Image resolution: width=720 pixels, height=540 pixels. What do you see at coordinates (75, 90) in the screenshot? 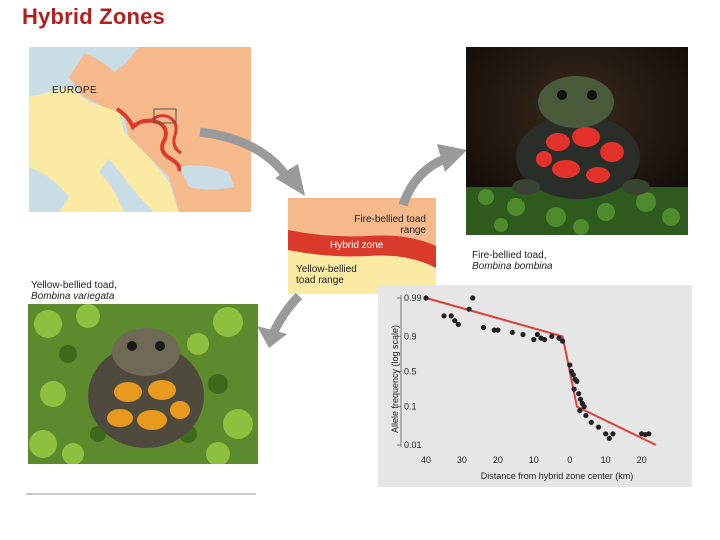
I see `map-region-label: EUROPE` at bounding box center [75, 90].